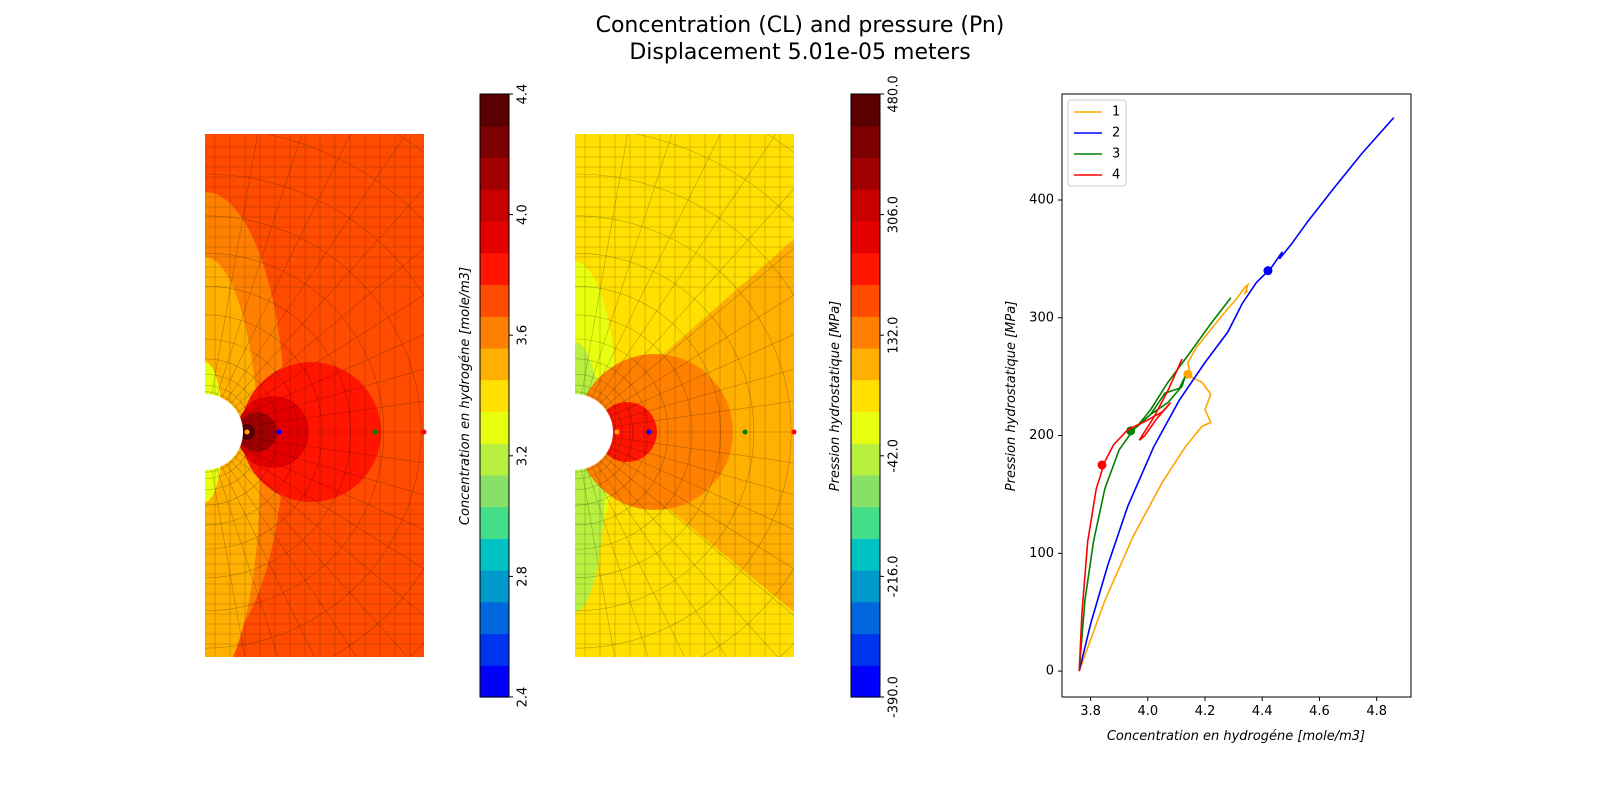  What do you see at coordinates (465, 396) in the screenshot?
I see `colorbar-concentration-label: Concentration en hydrogéne [mole/m3]` at bounding box center [465, 396].